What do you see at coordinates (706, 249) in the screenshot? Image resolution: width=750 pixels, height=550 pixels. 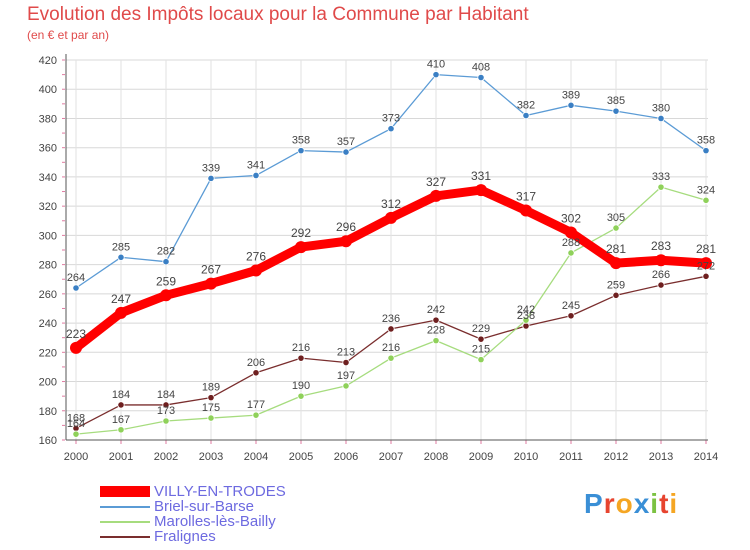 I see `data-label-0: 281` at bounding box center [706, 249].